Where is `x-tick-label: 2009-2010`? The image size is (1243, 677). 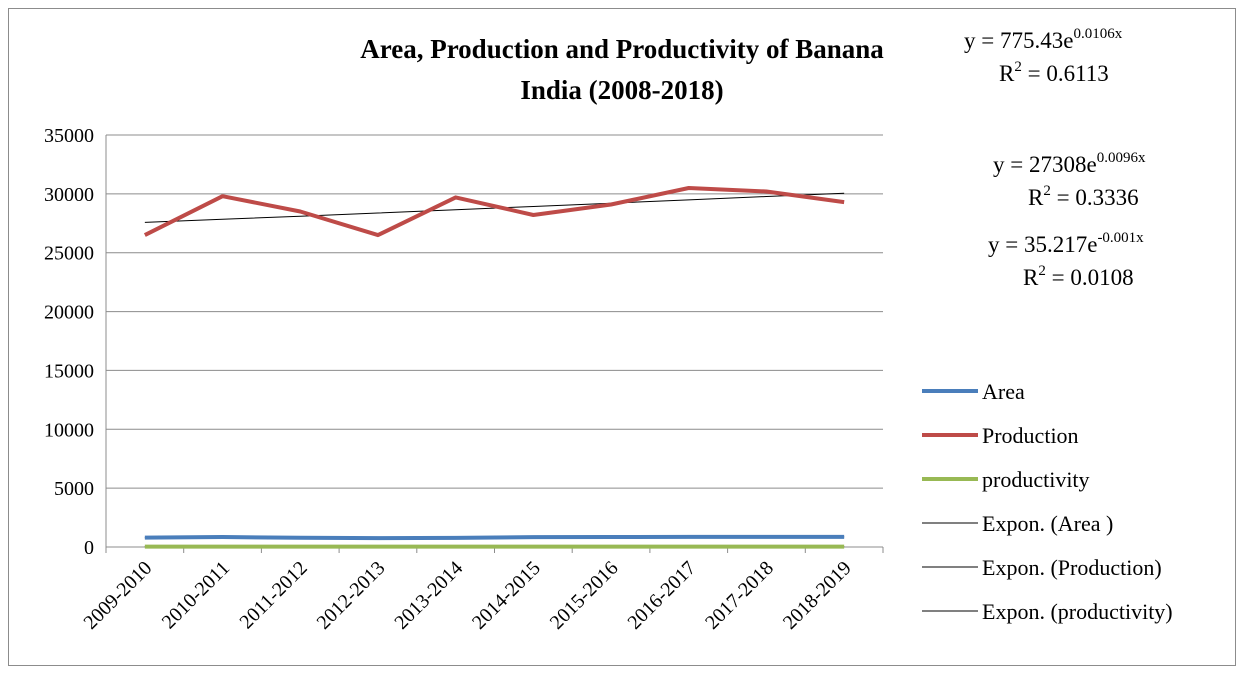 x-tick-label: 2009-2010 is located at coordinates (118, 595).